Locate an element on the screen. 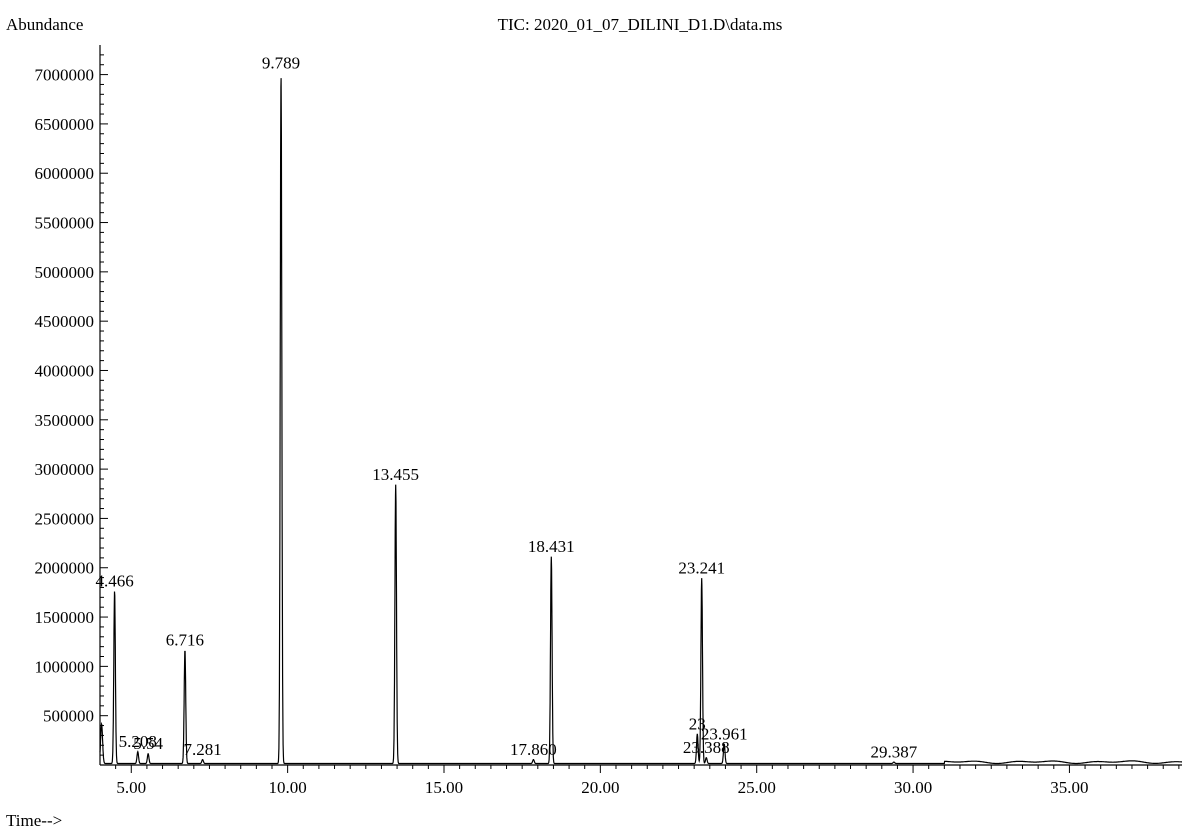 This screenshot has height=833, width=1182. y-tick-label: 2500000 is located at coordinates (65, 518).